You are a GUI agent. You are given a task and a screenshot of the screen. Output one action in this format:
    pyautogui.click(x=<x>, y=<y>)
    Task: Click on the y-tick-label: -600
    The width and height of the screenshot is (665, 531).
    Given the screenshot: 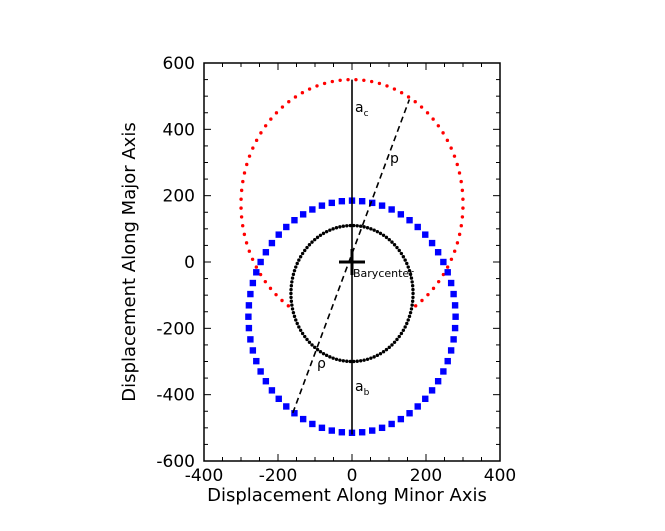 What is the action you would take?
    pyautogui.click(x=175, y=462)
    